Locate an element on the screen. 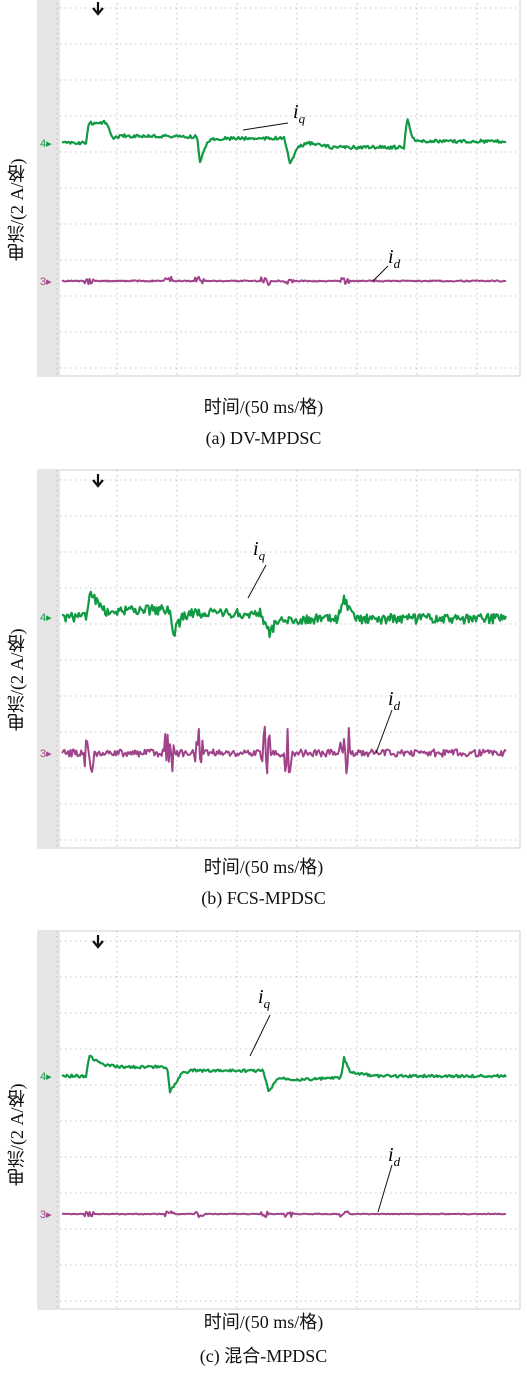 Image resolution: width=527 pixels, height=1374 pixels. y-axis-label-b: 电流/(2 A/格) is located at coordinates (17, 680).